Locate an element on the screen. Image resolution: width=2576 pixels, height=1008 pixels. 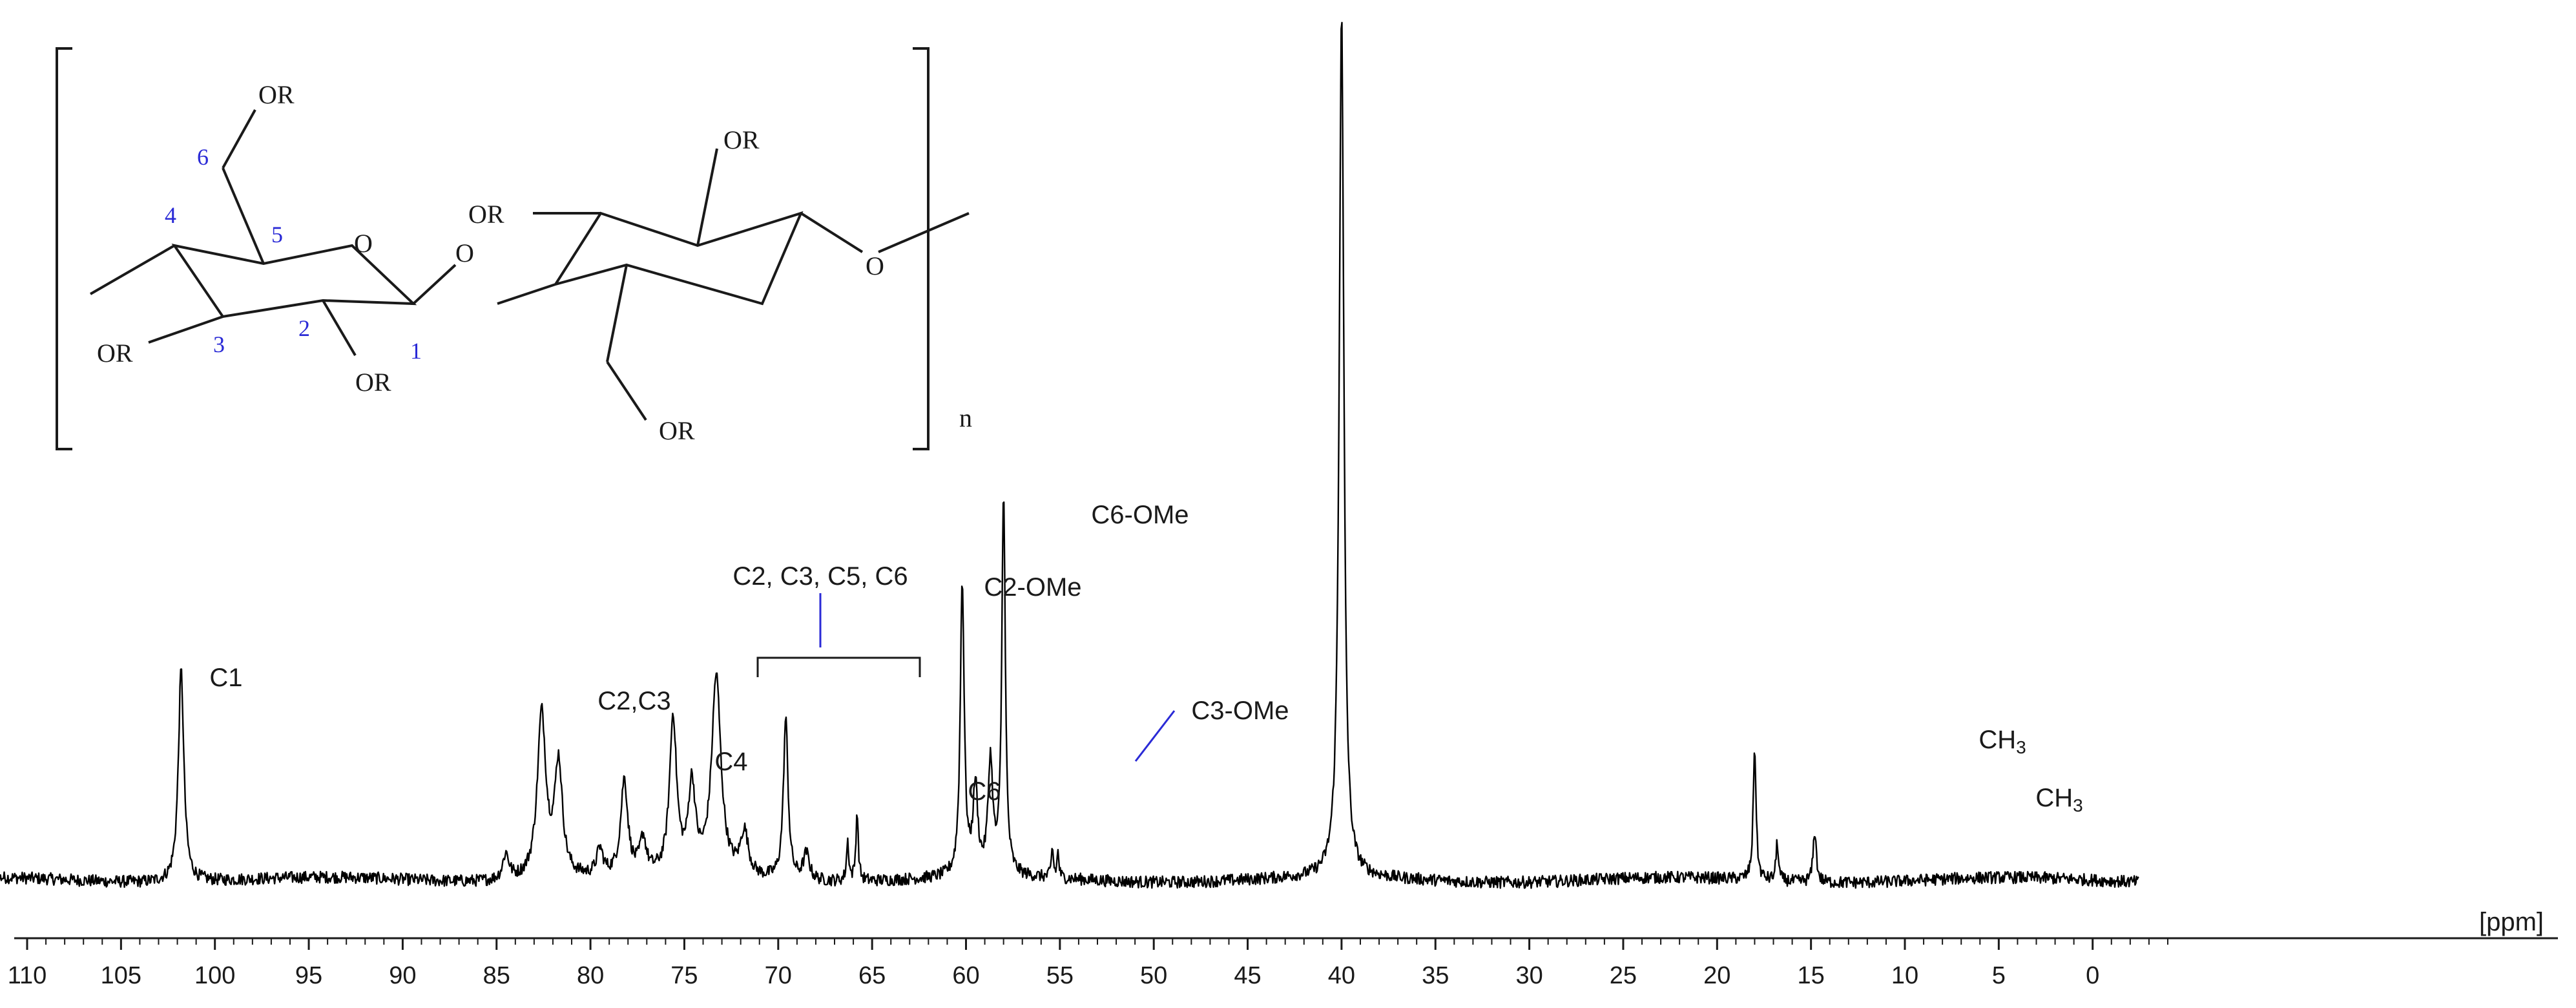
x-tick-label: 80 is located at coordinates (590, 976).